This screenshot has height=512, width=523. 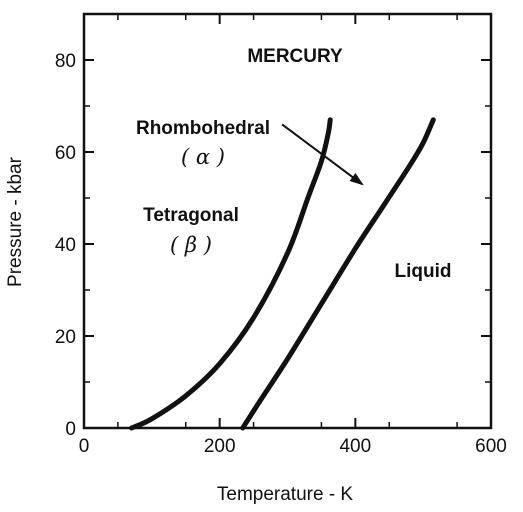 What do you see at coordinates (293, 446) in the screenshot?
I see `x-axis-tick-labels: 0 200 400 600` at bounding box center [293, 446].